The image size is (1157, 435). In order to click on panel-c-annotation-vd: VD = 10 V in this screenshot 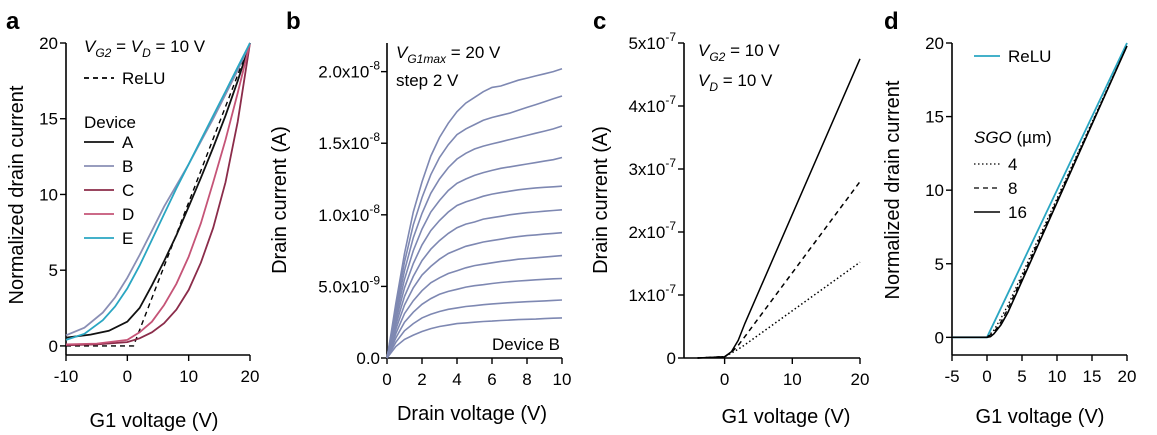, I will do `click(735, 82)`.